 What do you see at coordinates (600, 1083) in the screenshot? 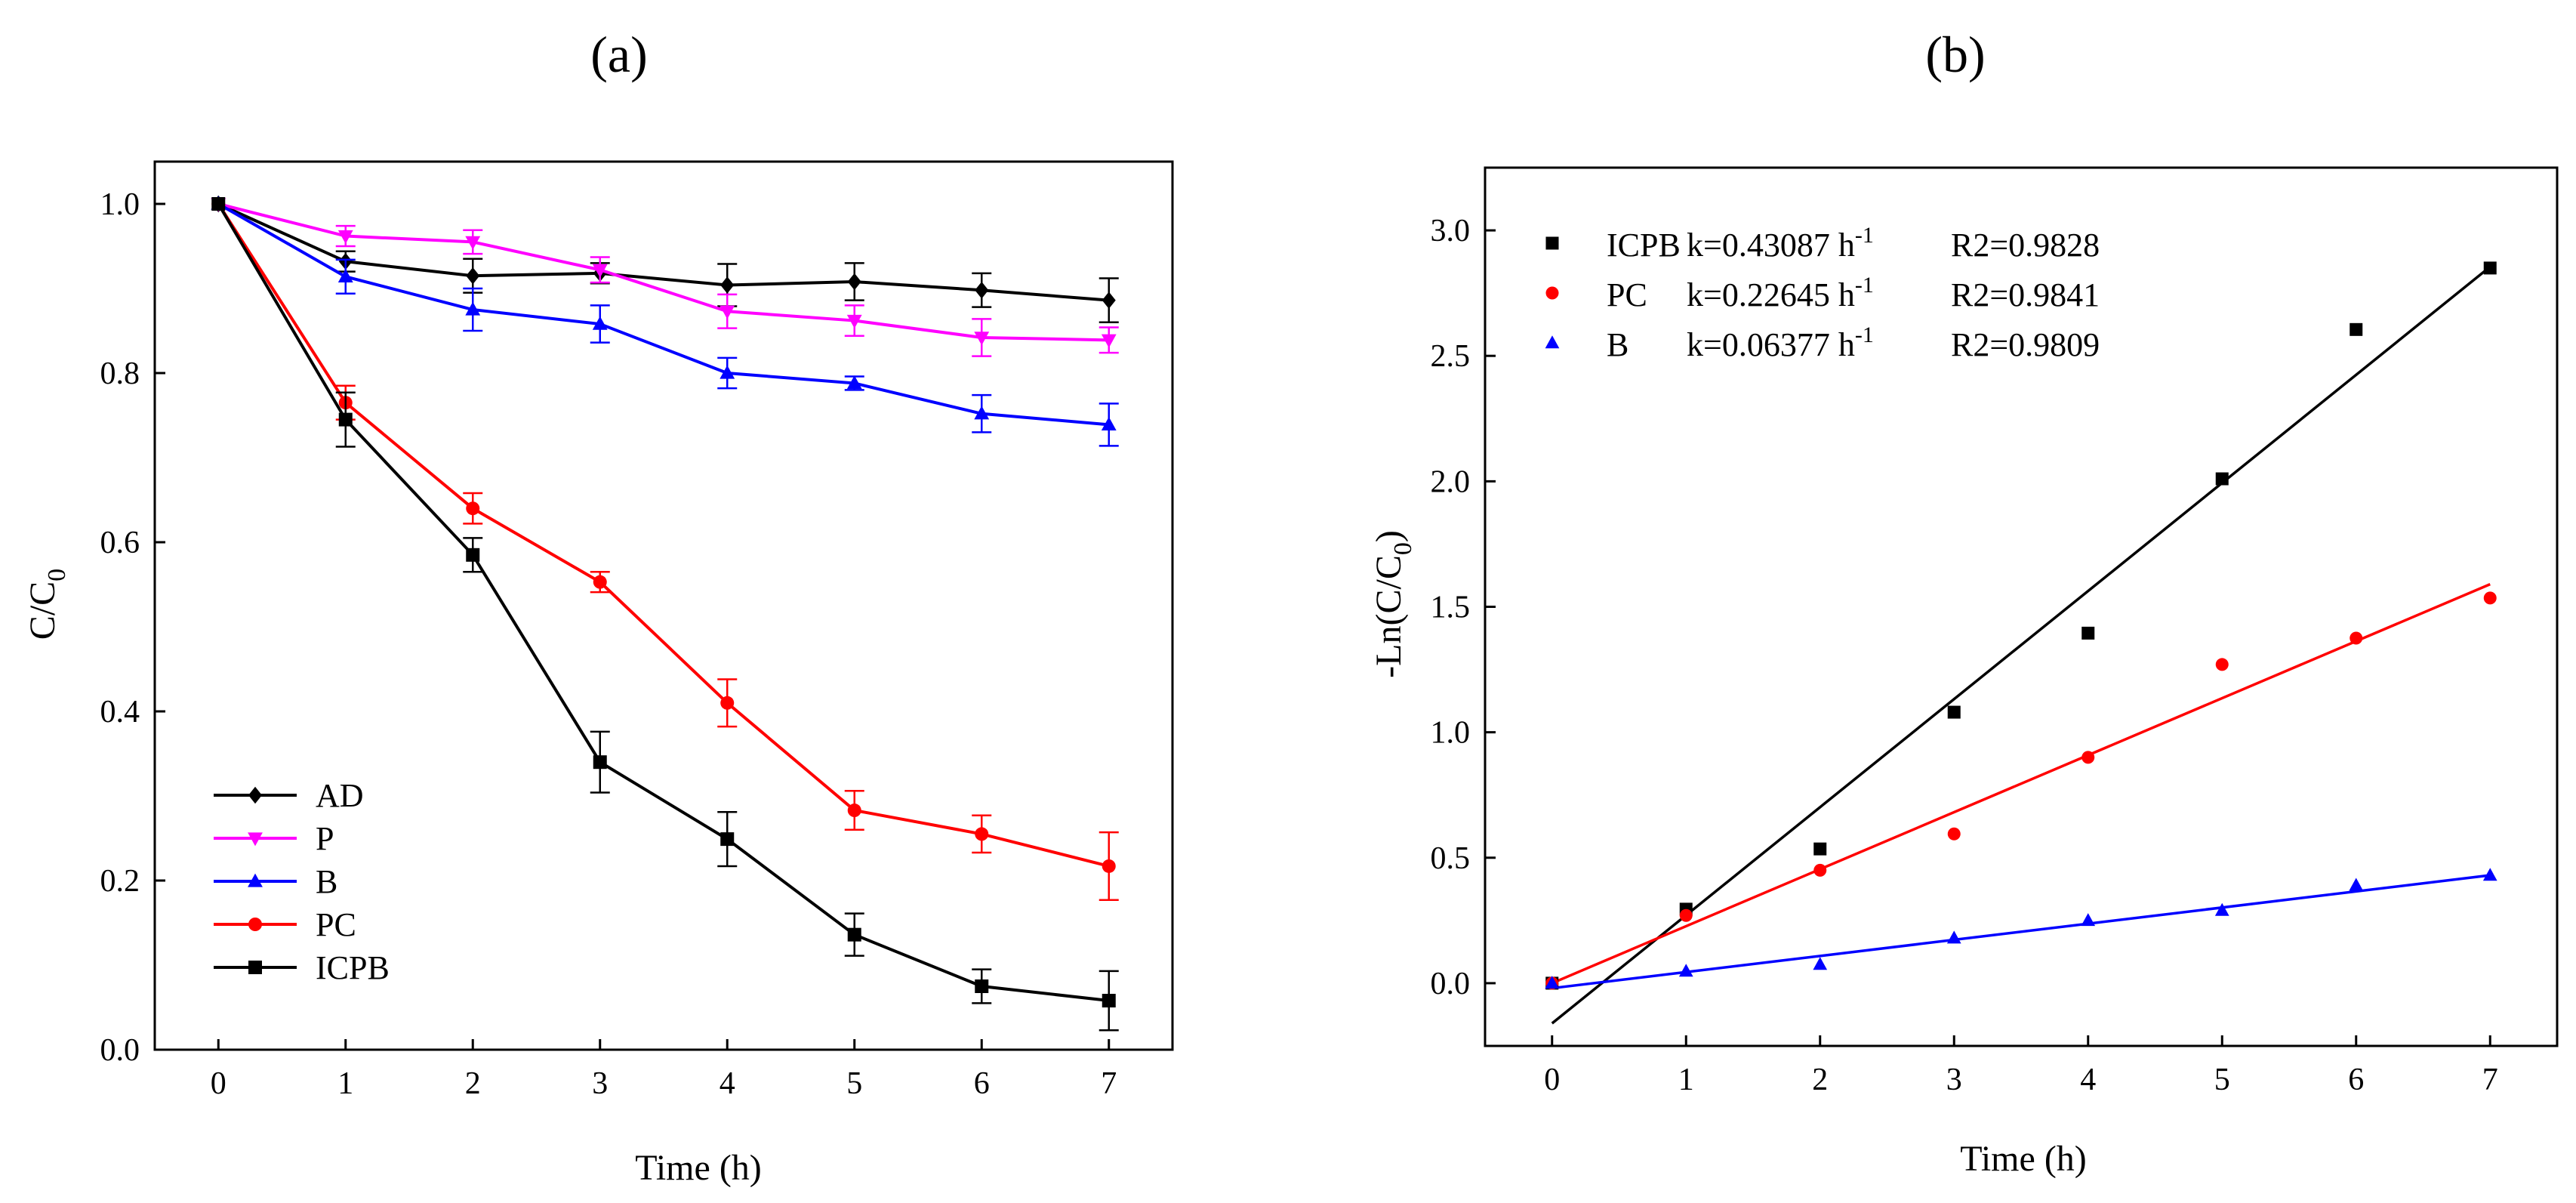
I see `a-x-tick-label: 3` at bounding box center [600, 1083].